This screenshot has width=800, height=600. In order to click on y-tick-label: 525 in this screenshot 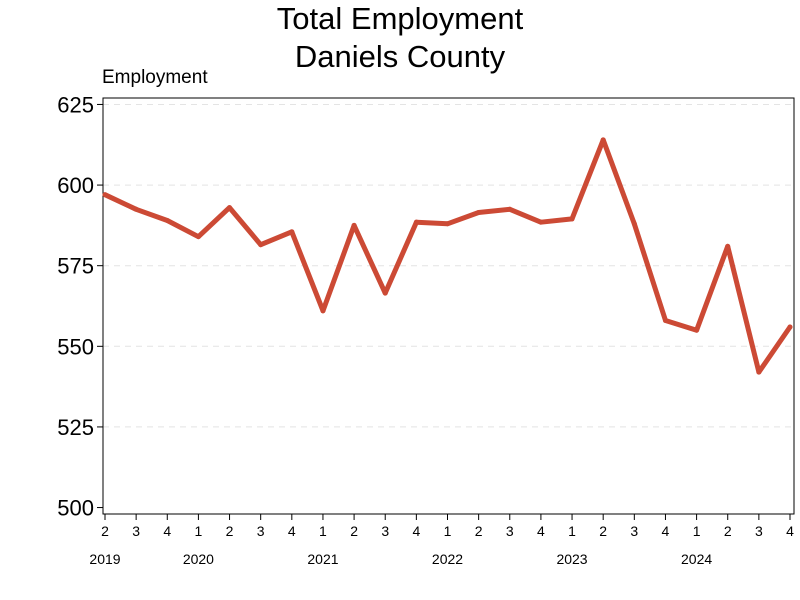, I will do `click(75, 427)`.